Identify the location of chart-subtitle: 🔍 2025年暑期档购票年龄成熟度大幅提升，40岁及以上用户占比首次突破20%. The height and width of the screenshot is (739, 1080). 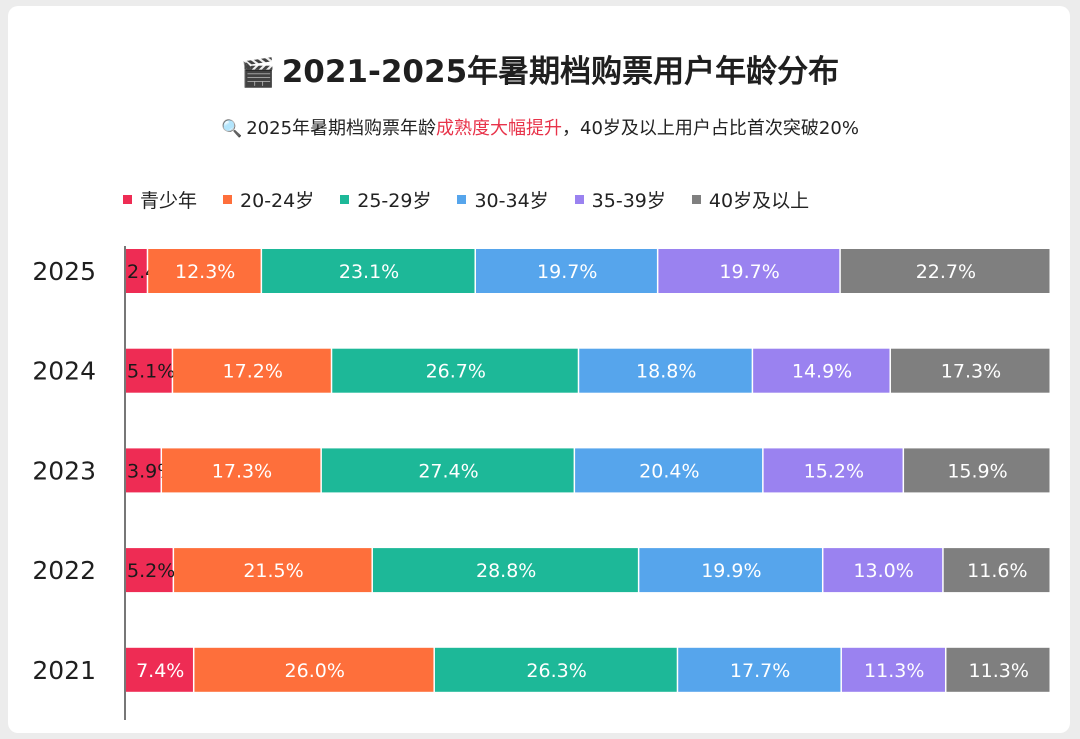
(540, 127).